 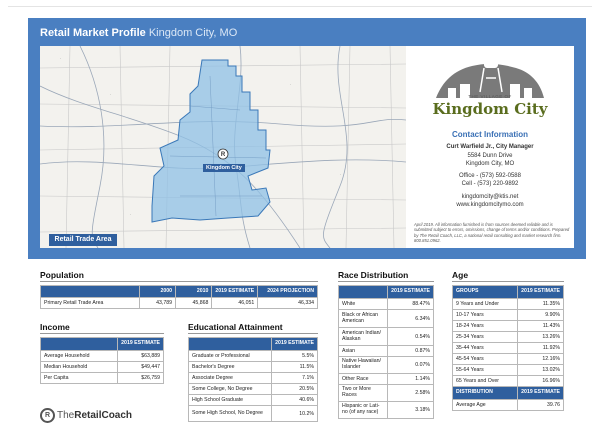 I want to click on education-rule, so click(x=253, y=333).